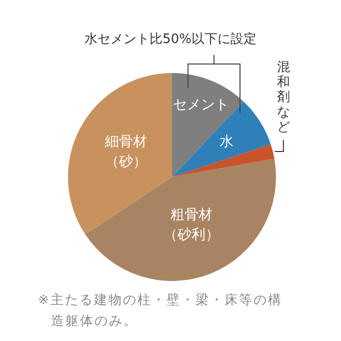 The image size is (341, 341). Describe the element at coordinates (283, 97) in the screenshot. I see `slice-label: 混和剤など` at that location.